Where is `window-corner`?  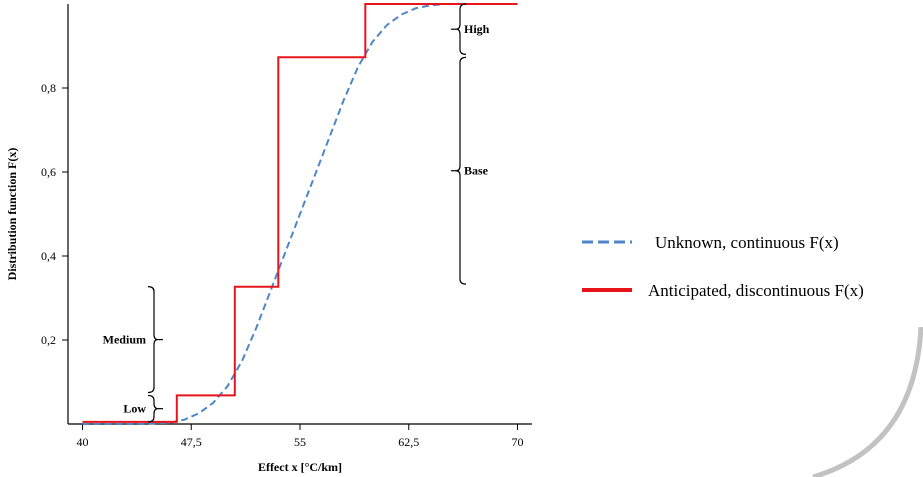
window-corner is located at coordinates (867, 402).